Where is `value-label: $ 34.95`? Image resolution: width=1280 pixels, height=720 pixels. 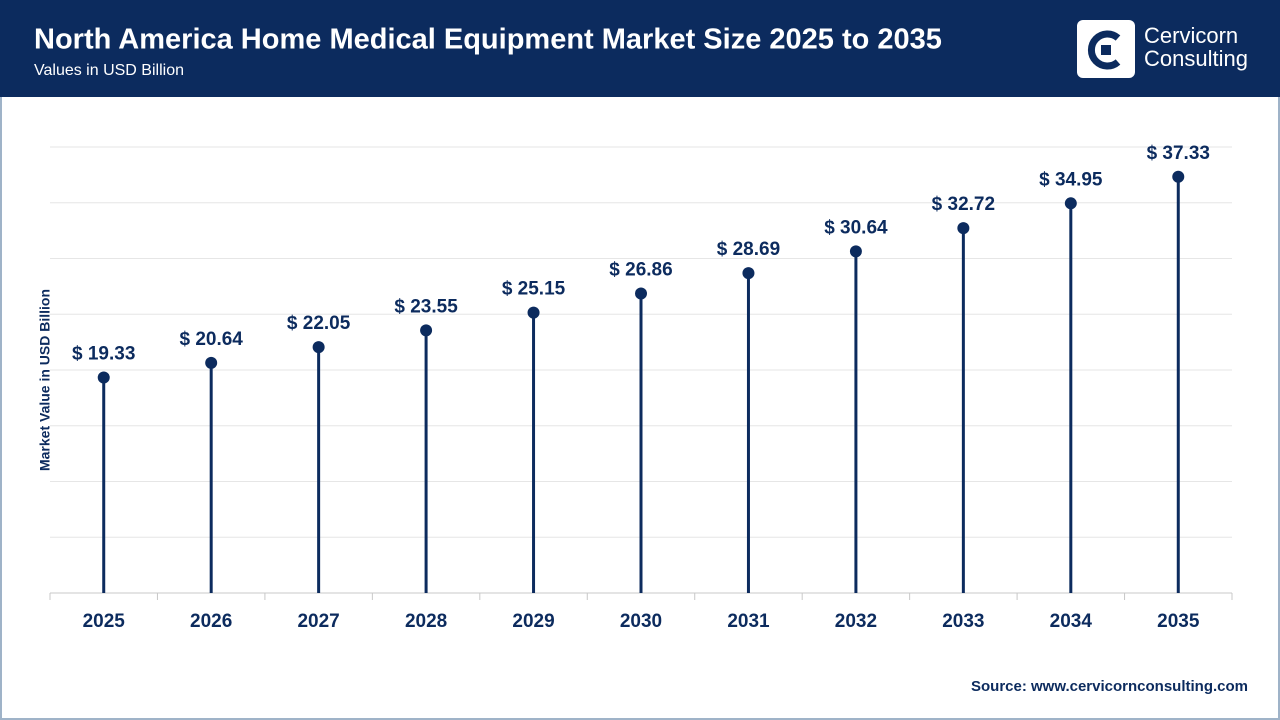
value-label: $ 34.95 is located at coordinates (1071, 179).